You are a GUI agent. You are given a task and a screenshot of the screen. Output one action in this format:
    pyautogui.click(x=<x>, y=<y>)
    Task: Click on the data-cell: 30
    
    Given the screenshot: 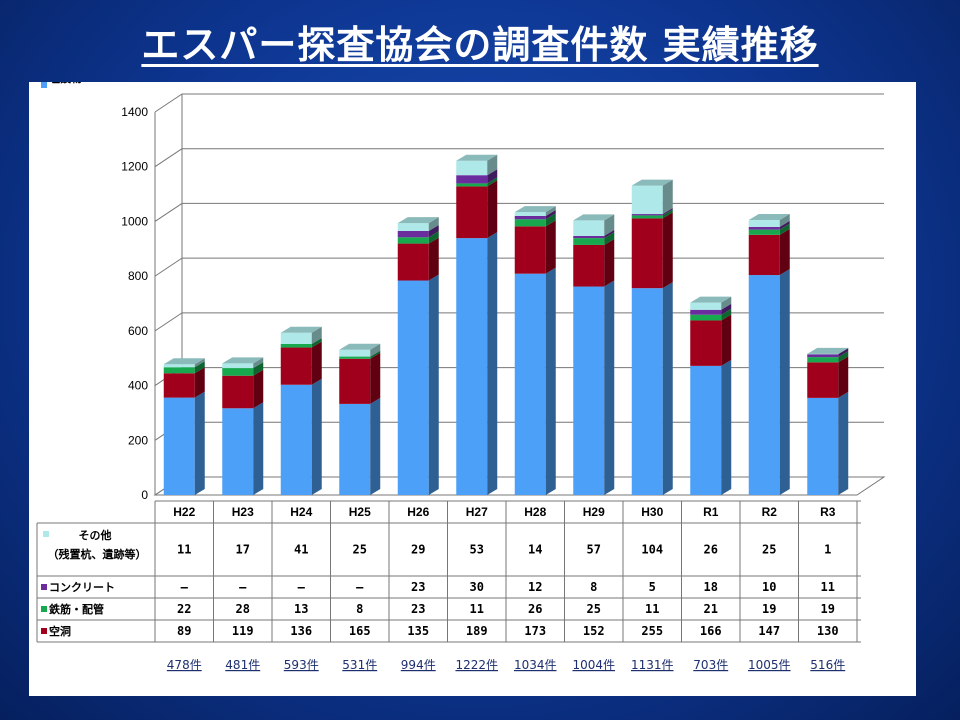 What is the action you would take?
    pyautogui.click(x=477, y=587)
    